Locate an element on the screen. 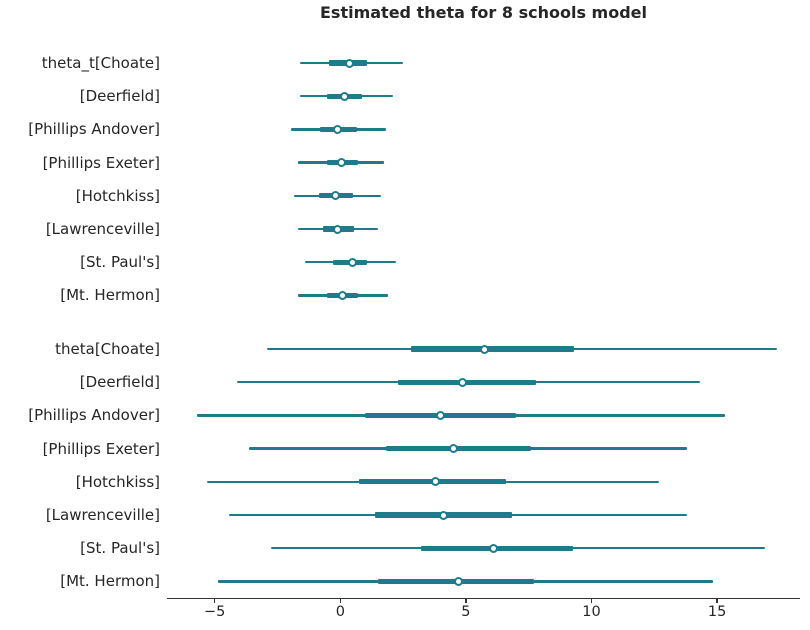 The image size is (810, 630). chart-title: Estimated theta for 8 schools model is located at coordinates (483, 12).